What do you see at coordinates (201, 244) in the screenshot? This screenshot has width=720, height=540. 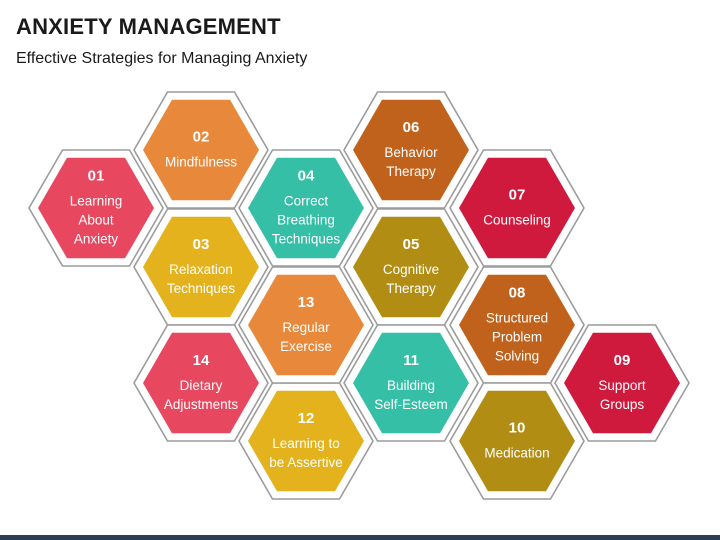 I see `hexagon-number: 03` at bounding box center [201, 244].